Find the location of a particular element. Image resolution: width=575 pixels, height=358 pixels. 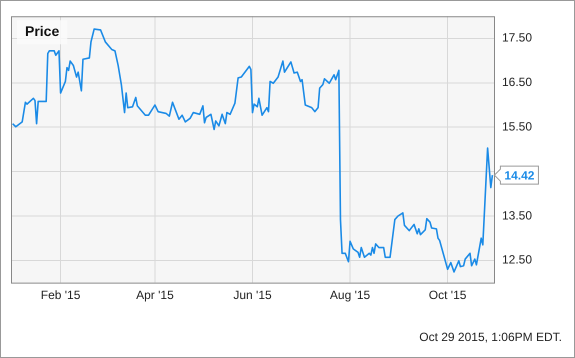

x-tick-label: Feb '15 is located at coordinates (60, 295).